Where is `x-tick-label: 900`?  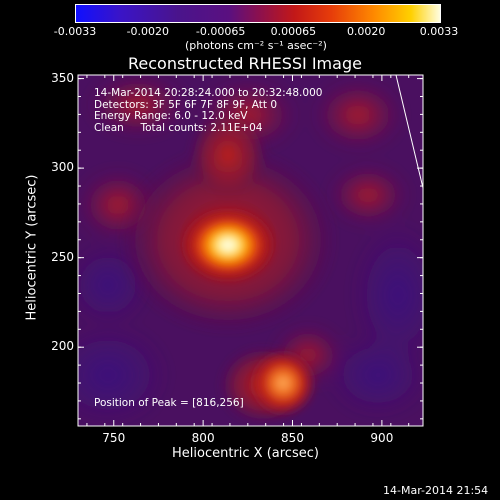
x-tick-label: 900 is located at coordinates (382, 438).